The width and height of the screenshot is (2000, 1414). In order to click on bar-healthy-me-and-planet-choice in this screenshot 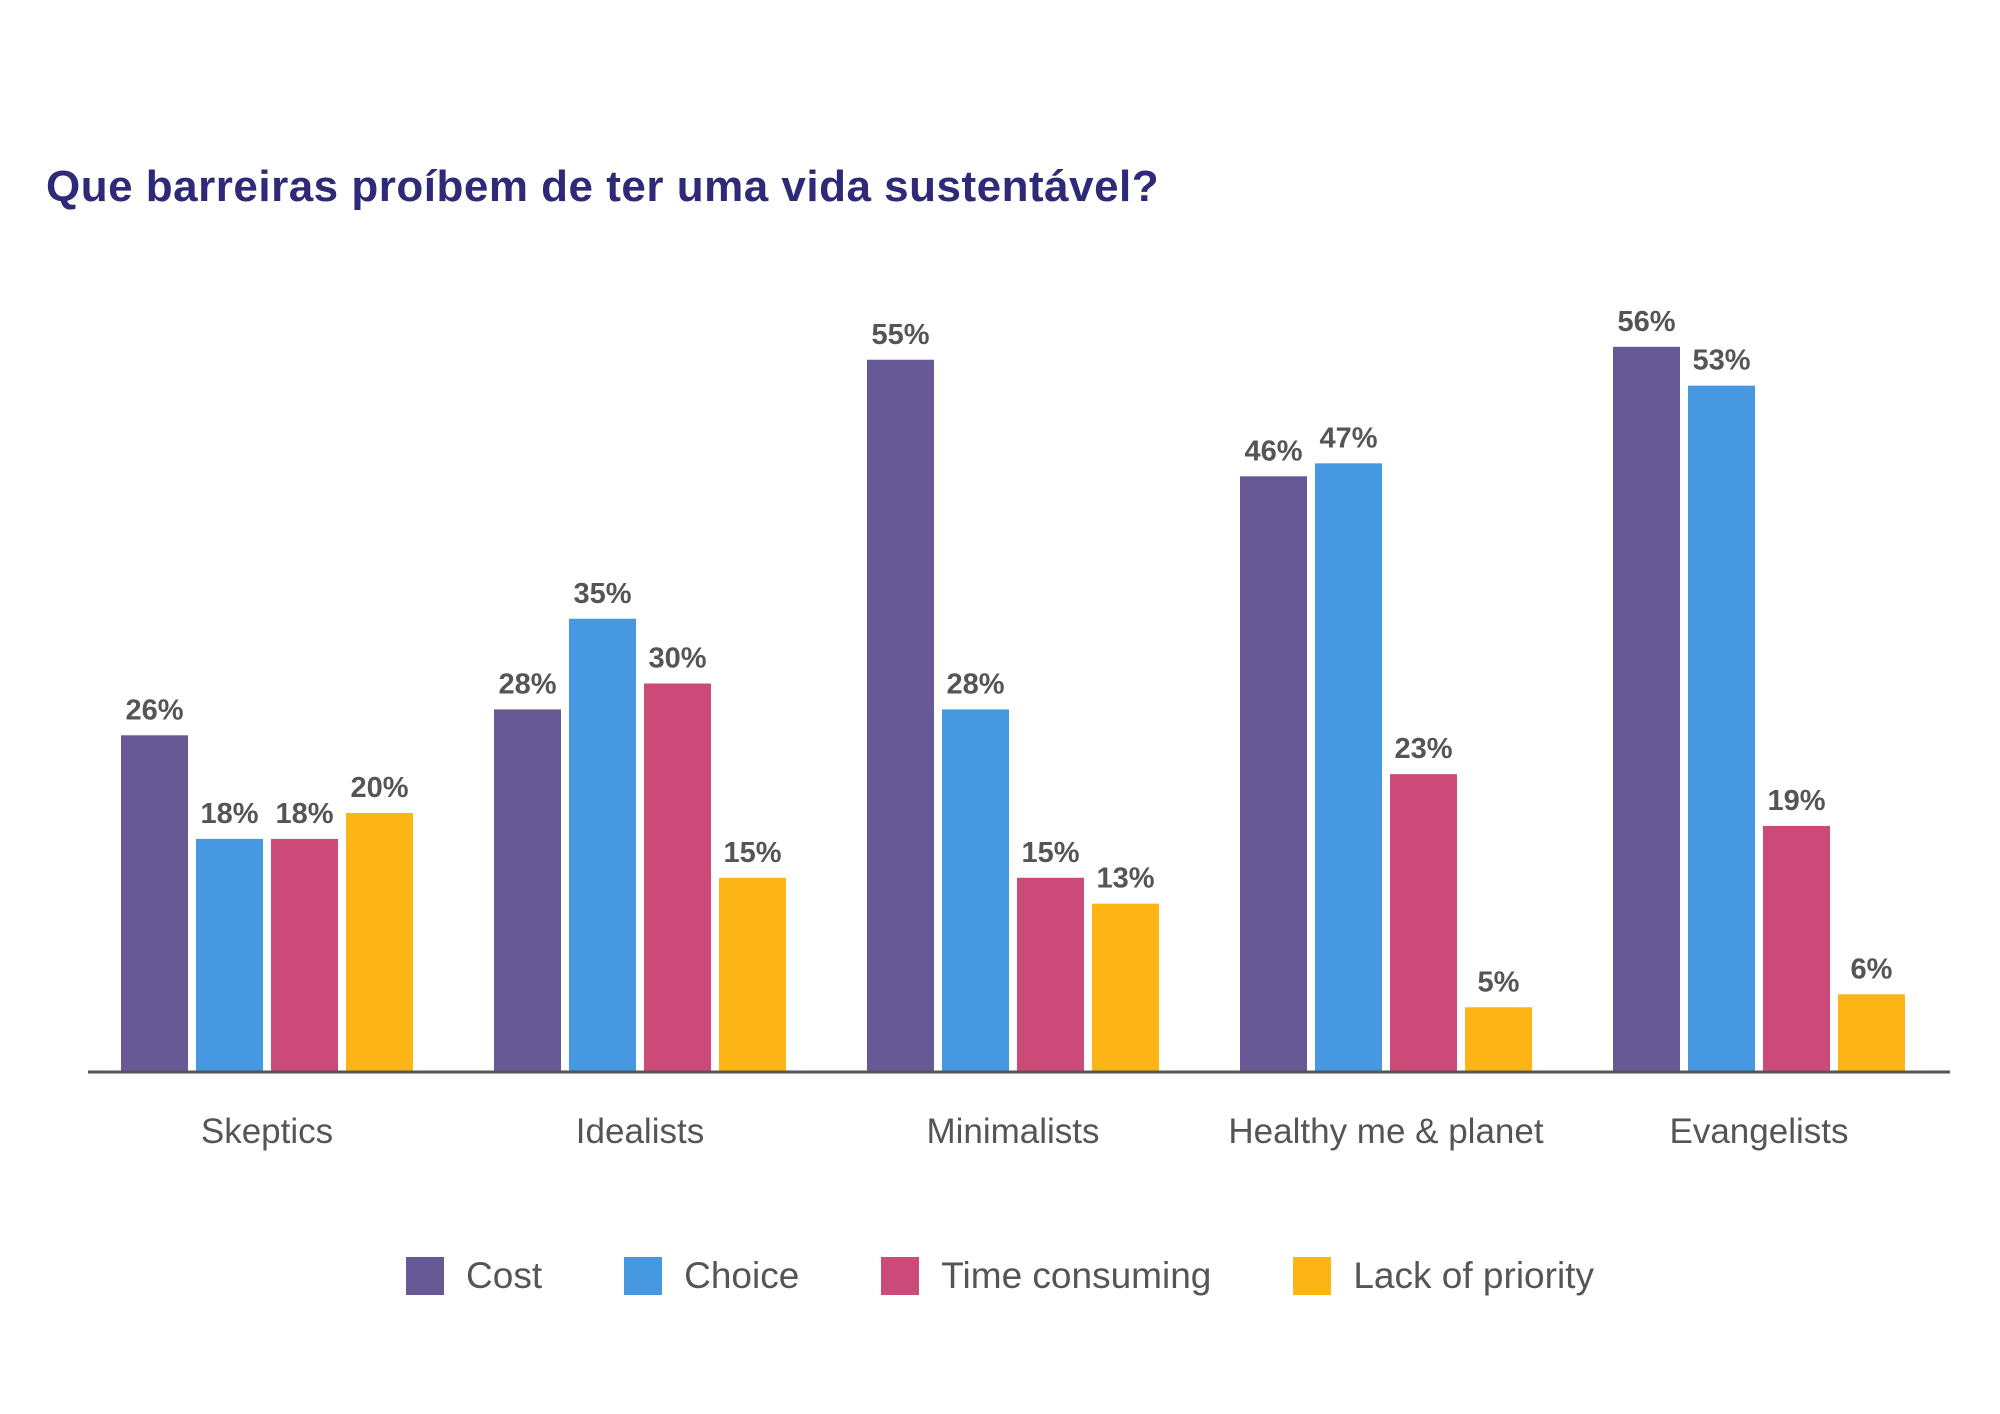, I will do `click(1348, 768)`.